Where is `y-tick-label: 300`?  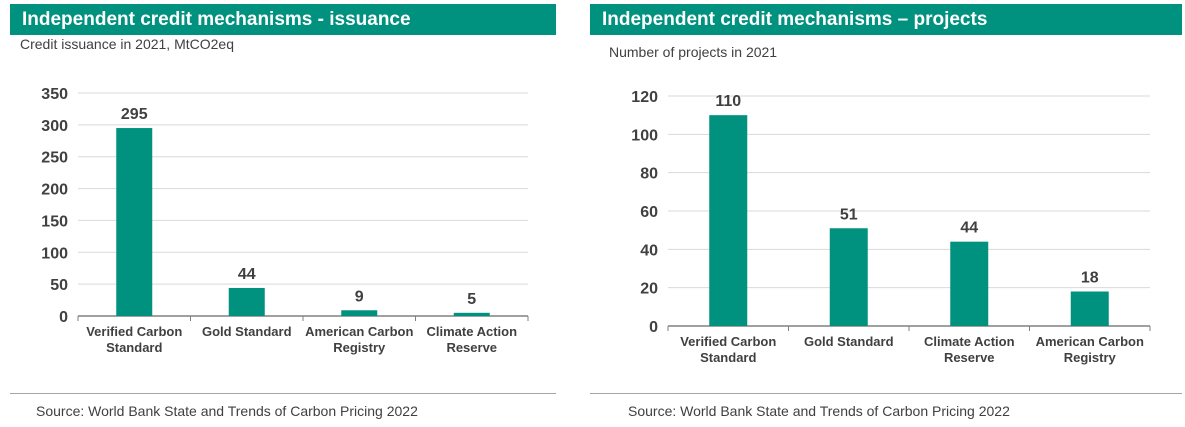 y-tick-label: 300 is located at coordinates (54, 126).